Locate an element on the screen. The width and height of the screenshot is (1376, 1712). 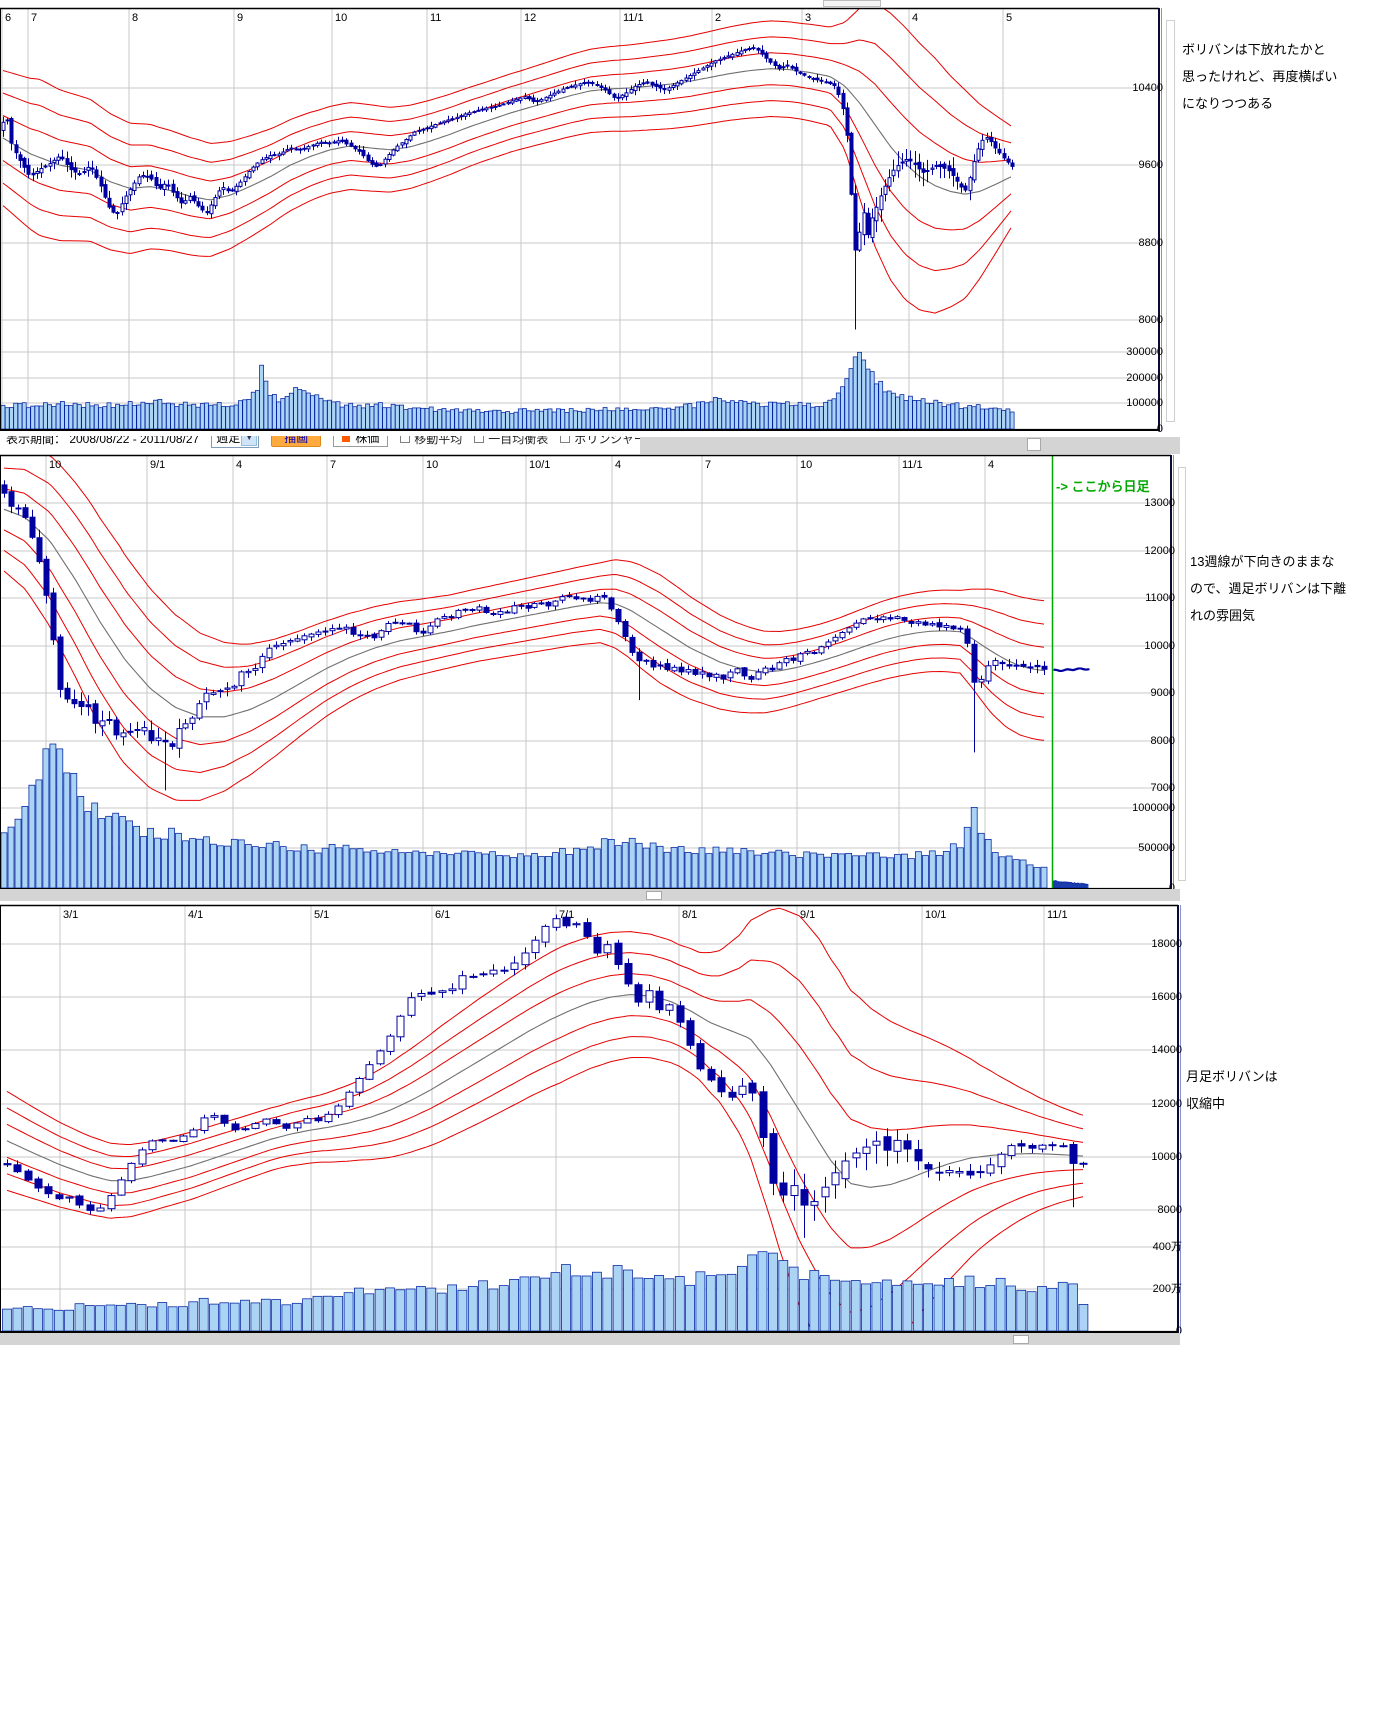
annotation-line: 月足ボリバンは is located at coordinates (1232, 1076).